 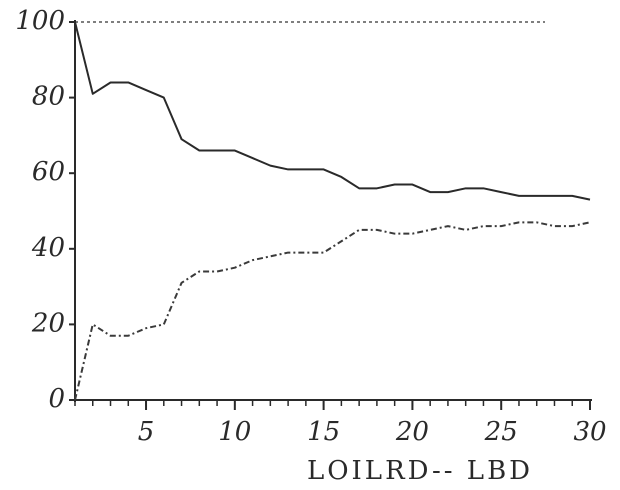 What do you see at coordinates (146, 432) in the screenshot?
I see `x-tick-label: 5` at bounding box center [146, 432].